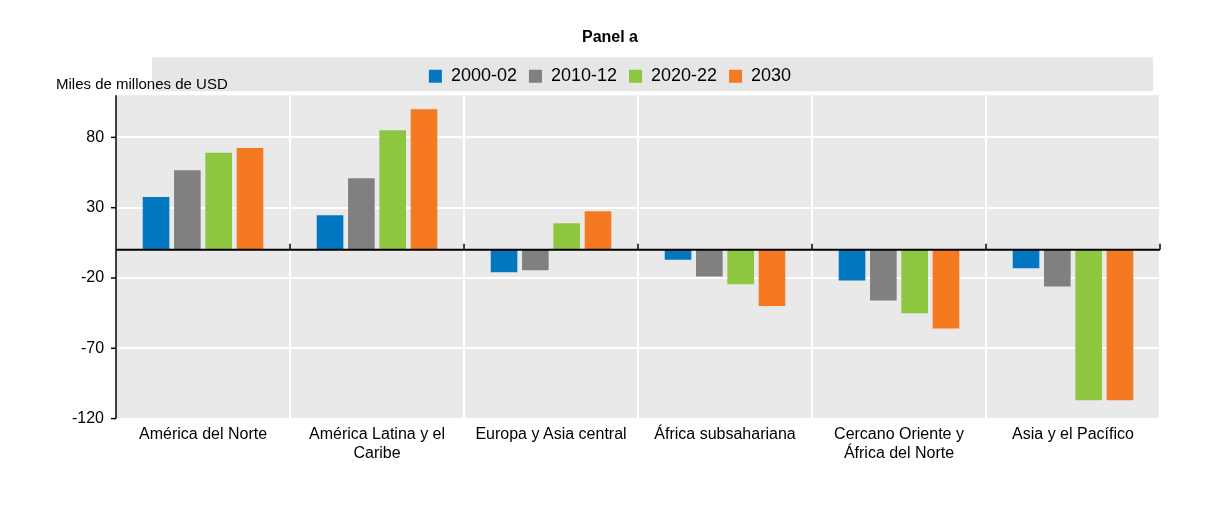 This screenshot has height=514, width=1205. Describe the element at coordinates (95, 136) in the screenshot. I see `y-tick-label: 80` at that location.